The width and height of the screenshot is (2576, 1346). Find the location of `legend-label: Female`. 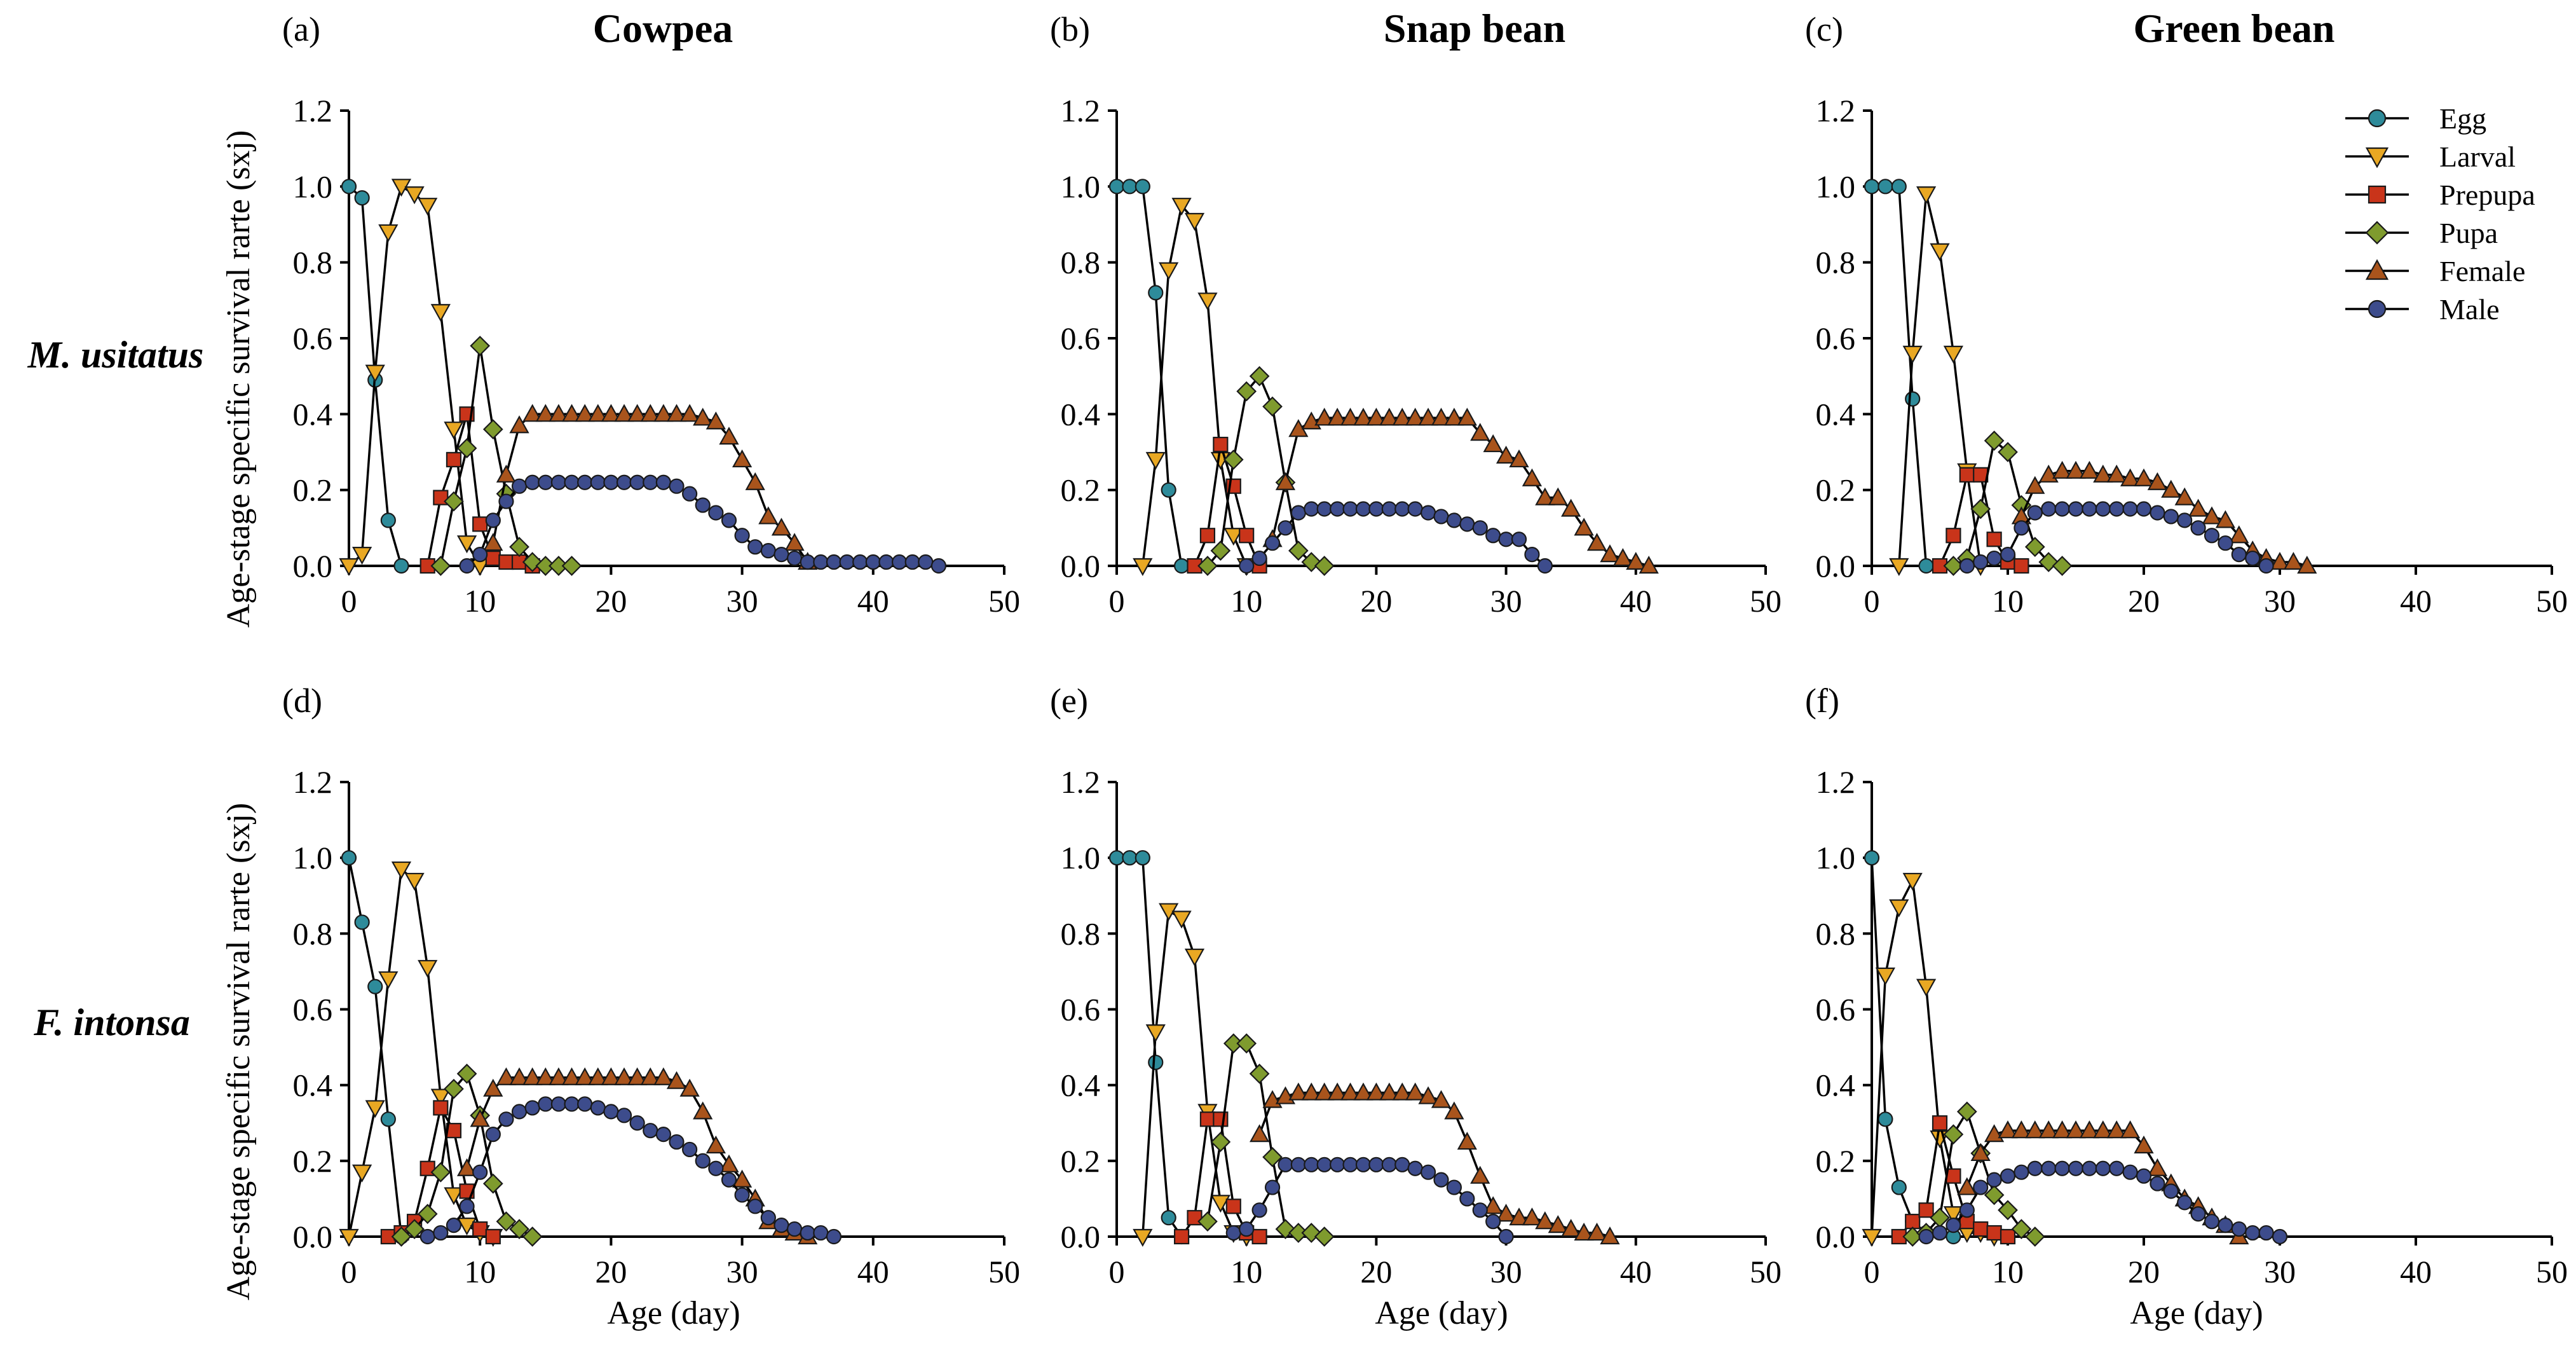

legend-label: Female is located at coordinates (2482, 271).